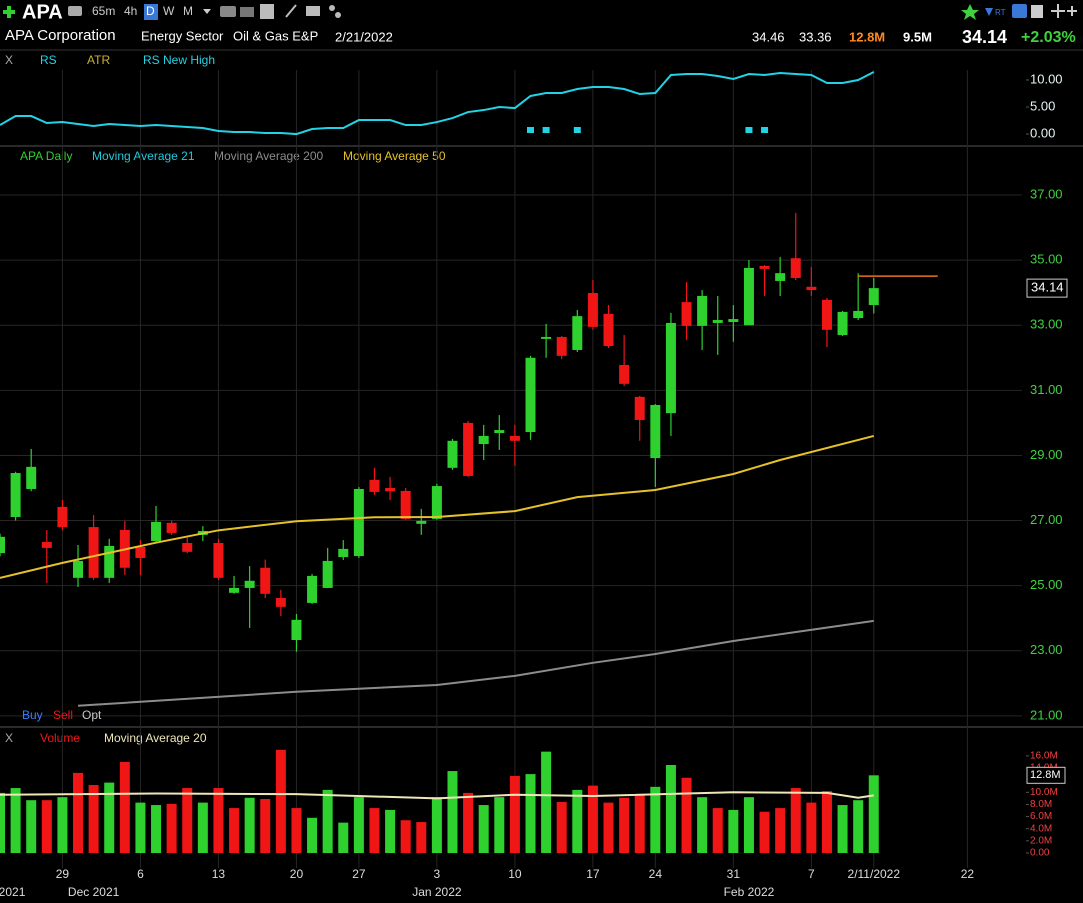 Image resolution: width=1083 pixels, height=903 pixels. What do you see at coordinates (984, 37) in the screenshot?
I see `last-price: 34.14` at bounding box center [984, 37].